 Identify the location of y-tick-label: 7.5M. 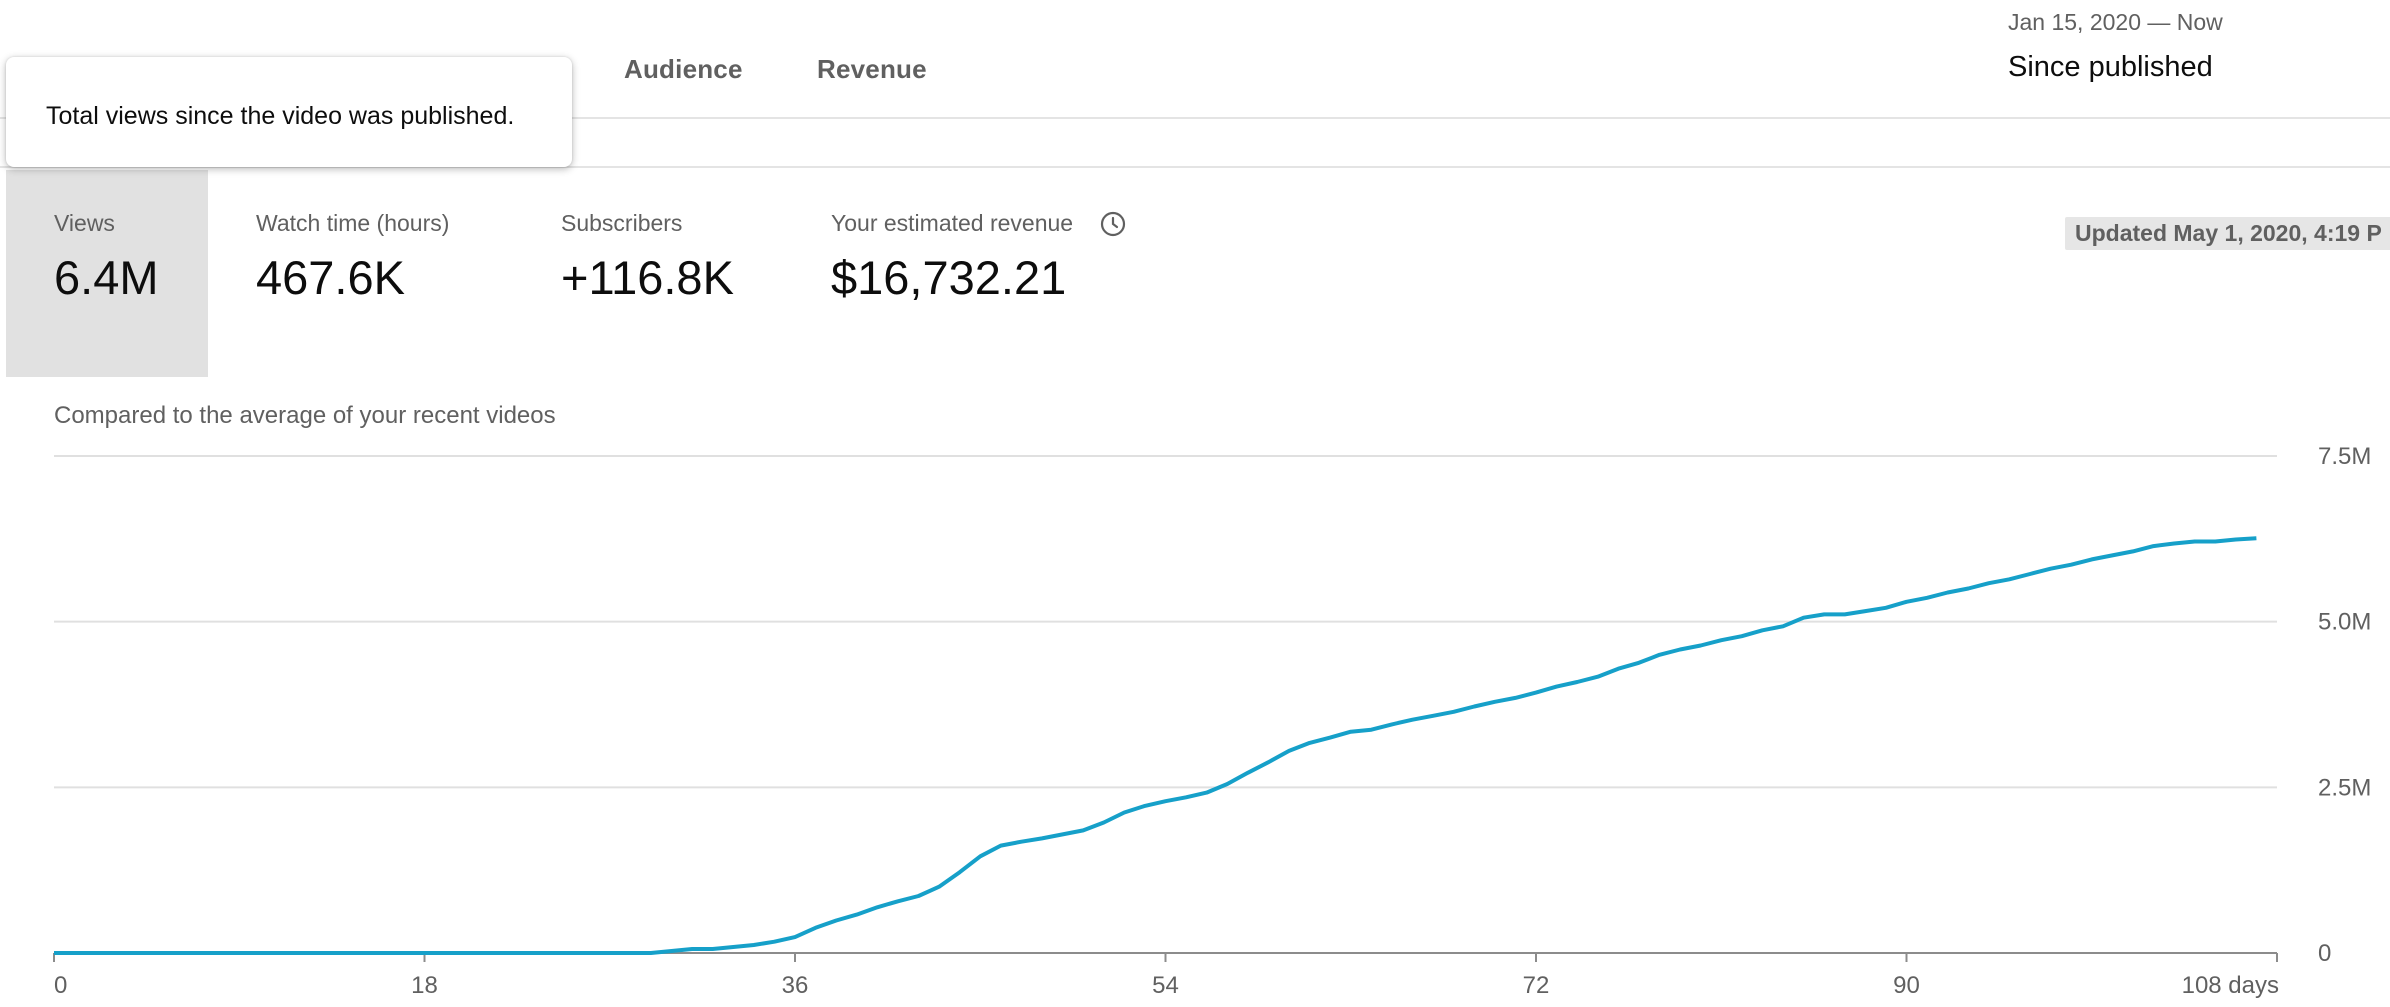
(2344, 456).